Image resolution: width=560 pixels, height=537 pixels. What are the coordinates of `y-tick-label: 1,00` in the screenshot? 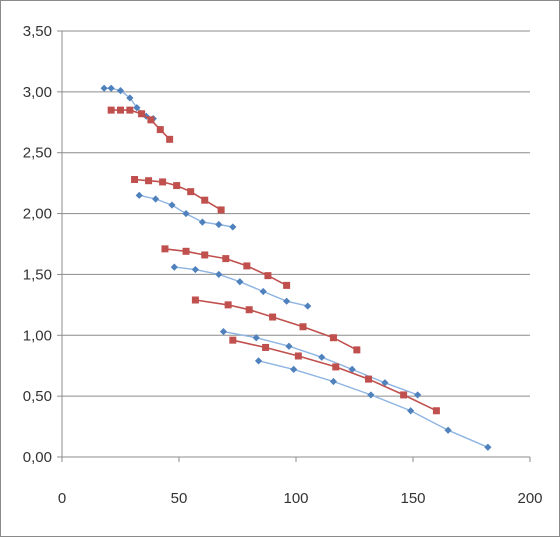 It's located at (37, 335).